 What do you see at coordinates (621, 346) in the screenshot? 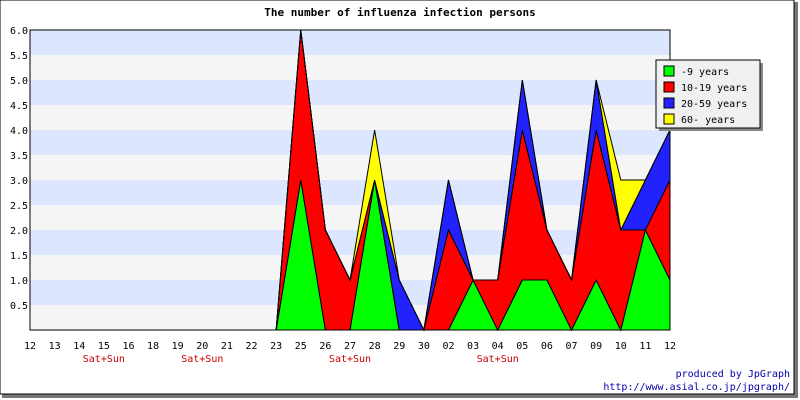
I see `x-tick-label: 10` at bounding box center [621, 346].